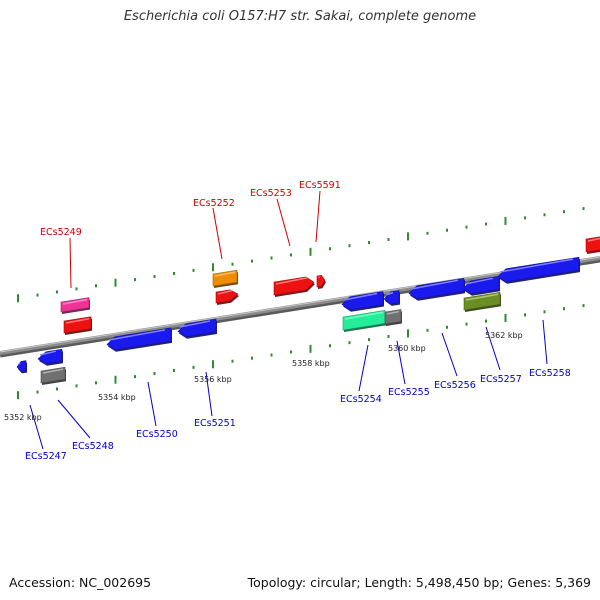 The image size is (600, 600). Describe the element at coordinates (46, 456) in the screenshot. I see `reverse-gene-label-1: ECs5247` at that location.